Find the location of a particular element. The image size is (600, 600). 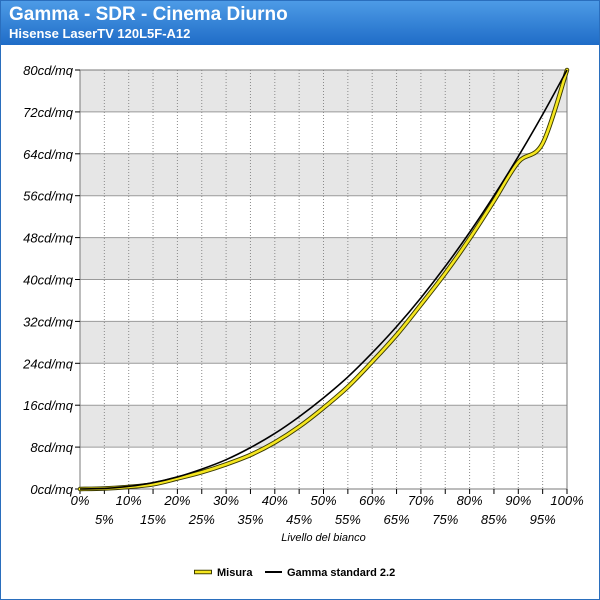

y-tick-label: 0cd/mq is located at coordinates (51, 489).